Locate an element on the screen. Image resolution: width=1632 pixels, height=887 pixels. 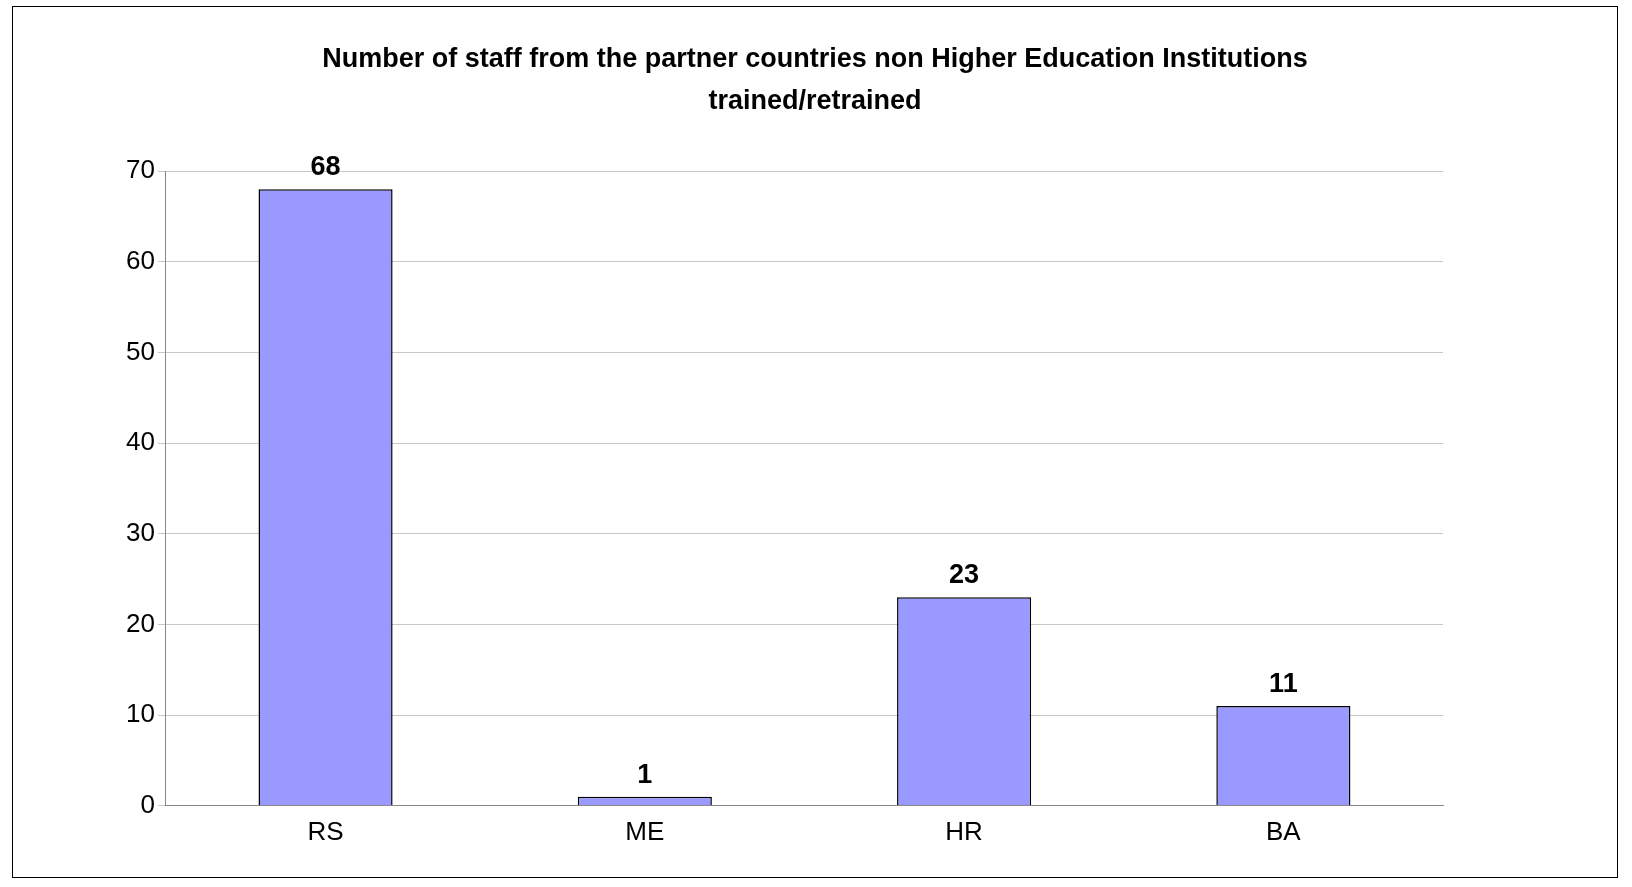
y-tick-label: 70 is located at coordinates (140, 169).